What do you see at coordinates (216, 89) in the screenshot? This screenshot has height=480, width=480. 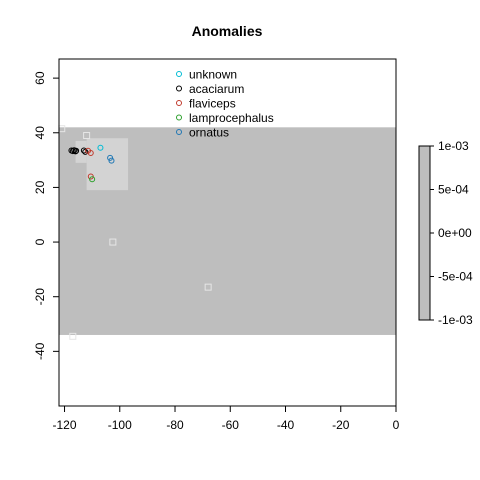 I see `legend-label: acaciarum` at bounding box center [216, 89].